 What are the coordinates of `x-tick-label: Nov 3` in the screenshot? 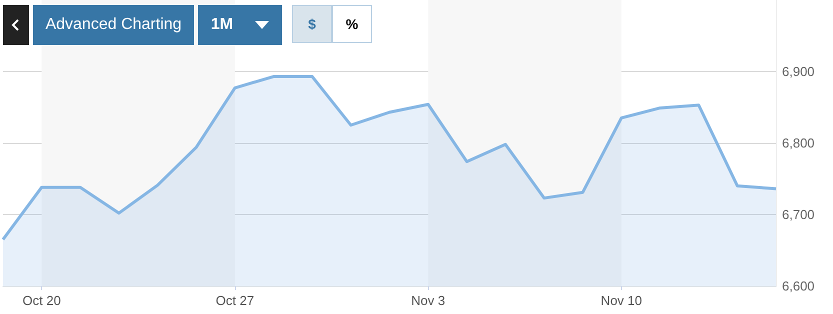 It's located at (428, 300).